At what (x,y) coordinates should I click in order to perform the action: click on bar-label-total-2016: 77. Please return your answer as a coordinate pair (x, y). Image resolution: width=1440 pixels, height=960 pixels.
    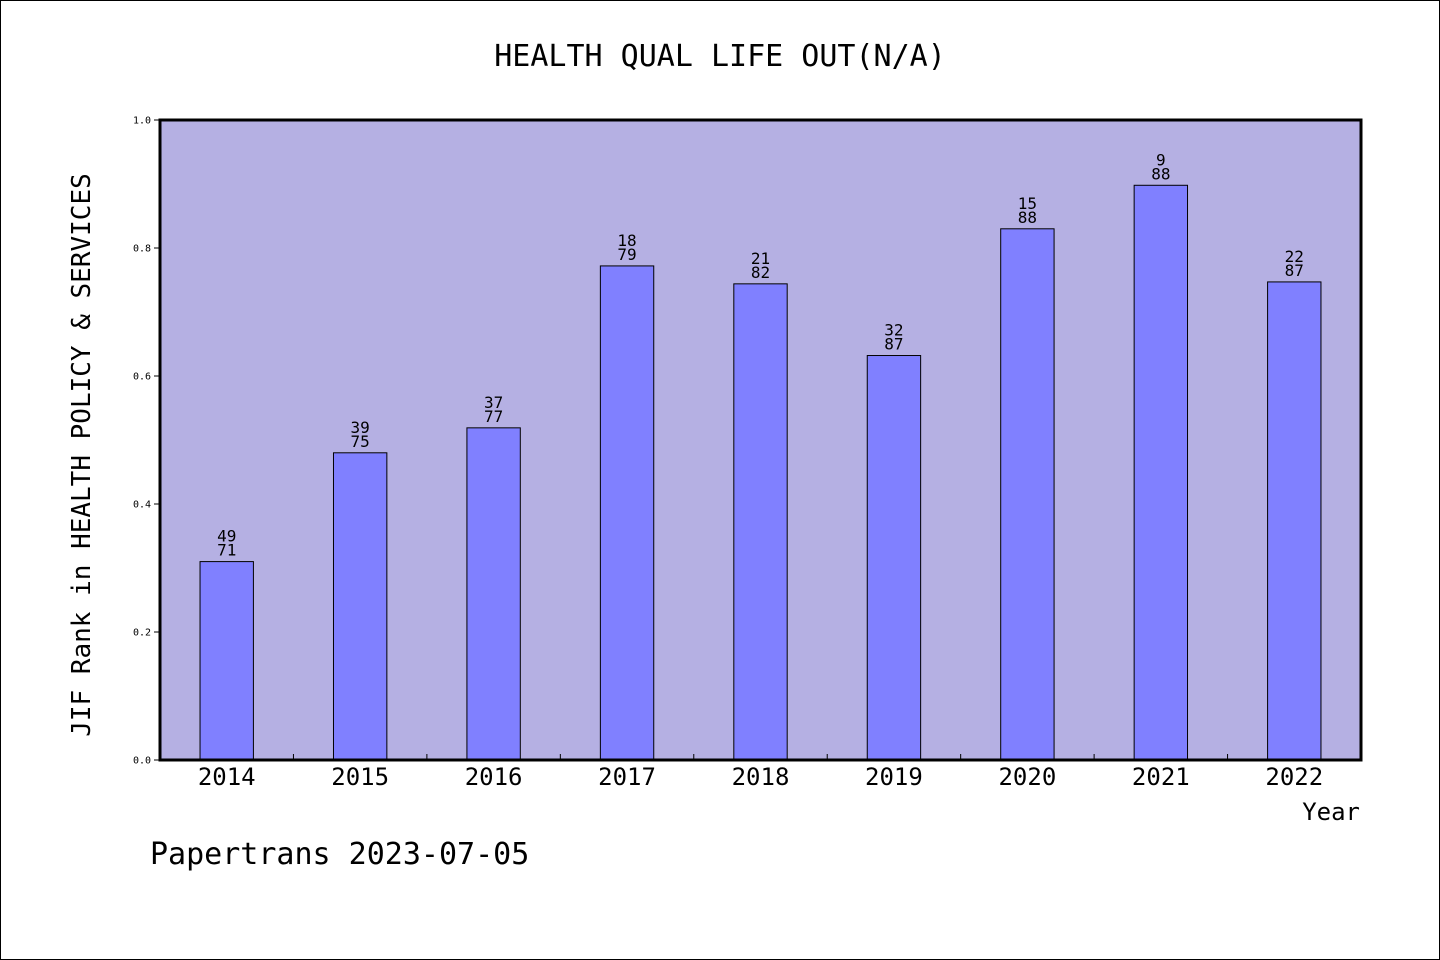
    Looking at the image, I should click on (493, 416).